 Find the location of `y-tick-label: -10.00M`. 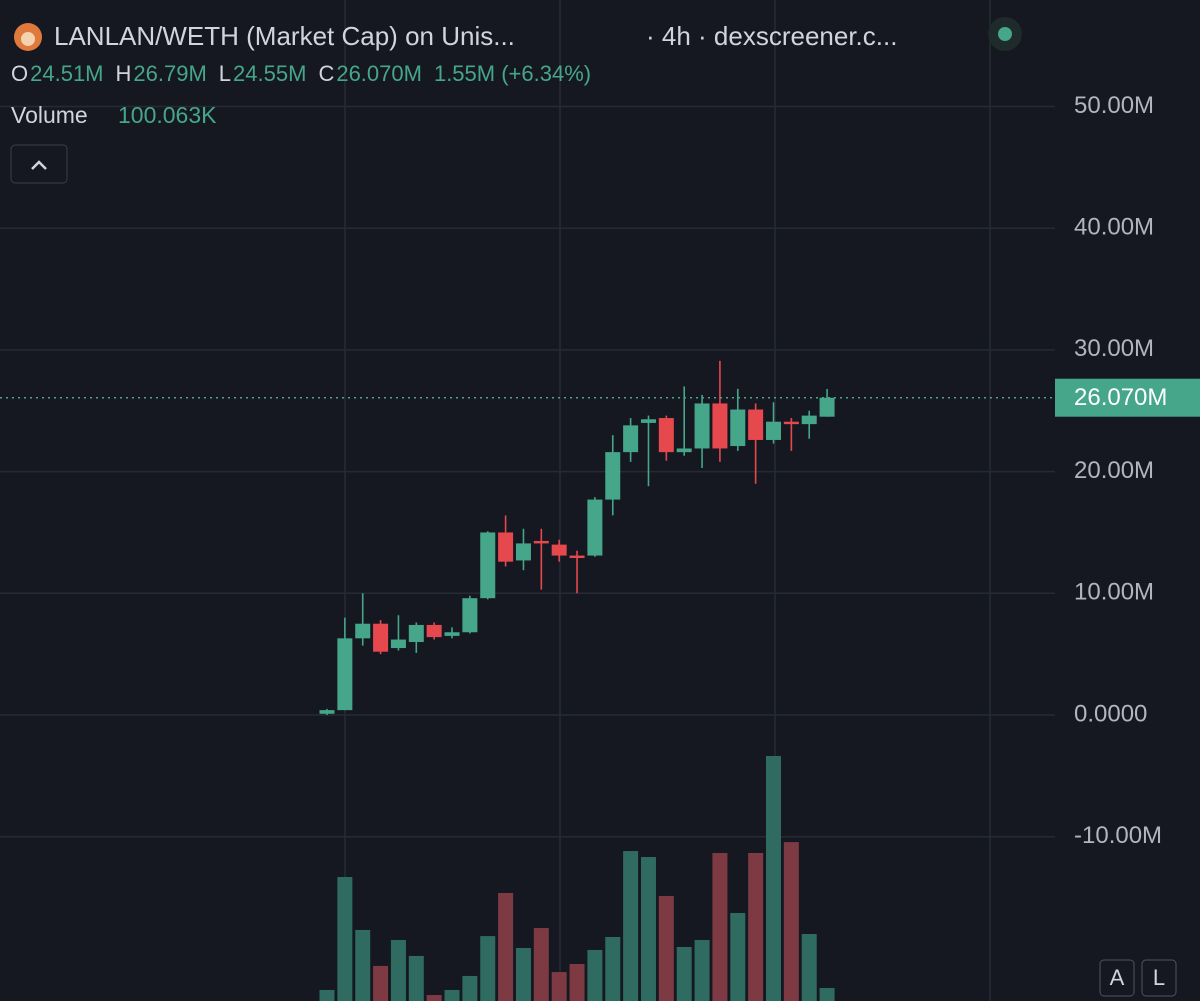

y-tick-label: -10.00M is located at coordinates (1118, 835).